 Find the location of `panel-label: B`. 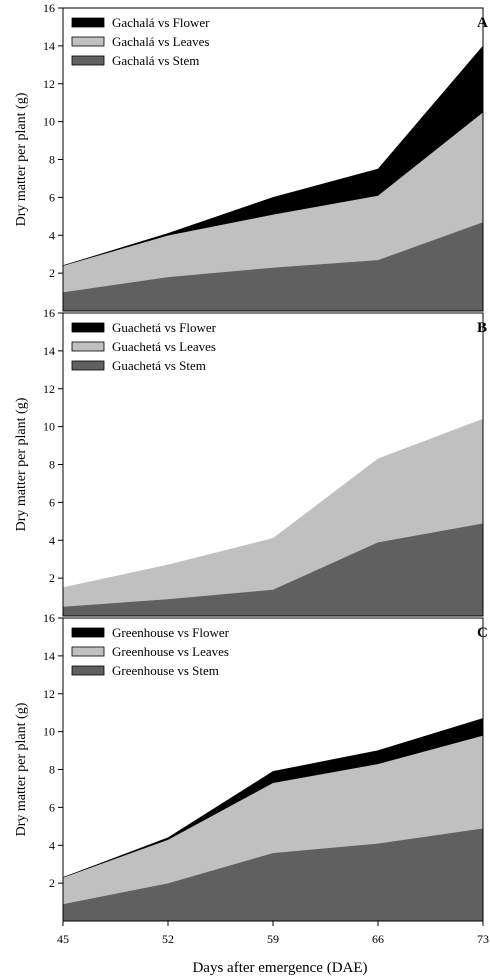

panel-label: B is located at coordinates (482, 328).